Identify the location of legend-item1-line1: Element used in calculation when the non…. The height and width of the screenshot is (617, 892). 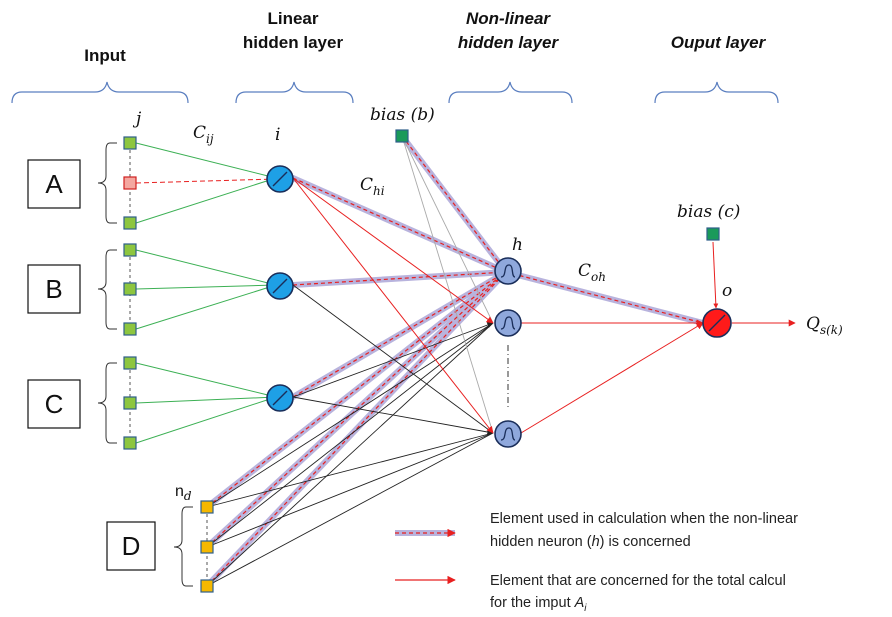
(644, 519).